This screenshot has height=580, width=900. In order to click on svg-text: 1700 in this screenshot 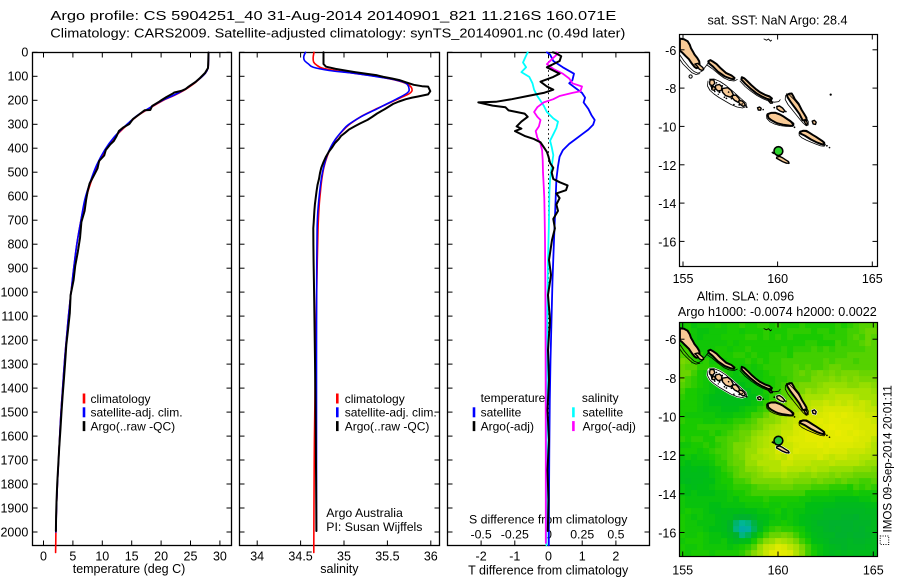, I will do `click(14, 460)`.